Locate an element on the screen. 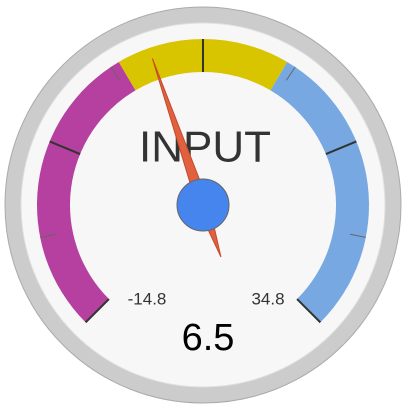 This screenshot has width=405, height=406. gauge-label: INPUT is located at coordinates (205, 147).